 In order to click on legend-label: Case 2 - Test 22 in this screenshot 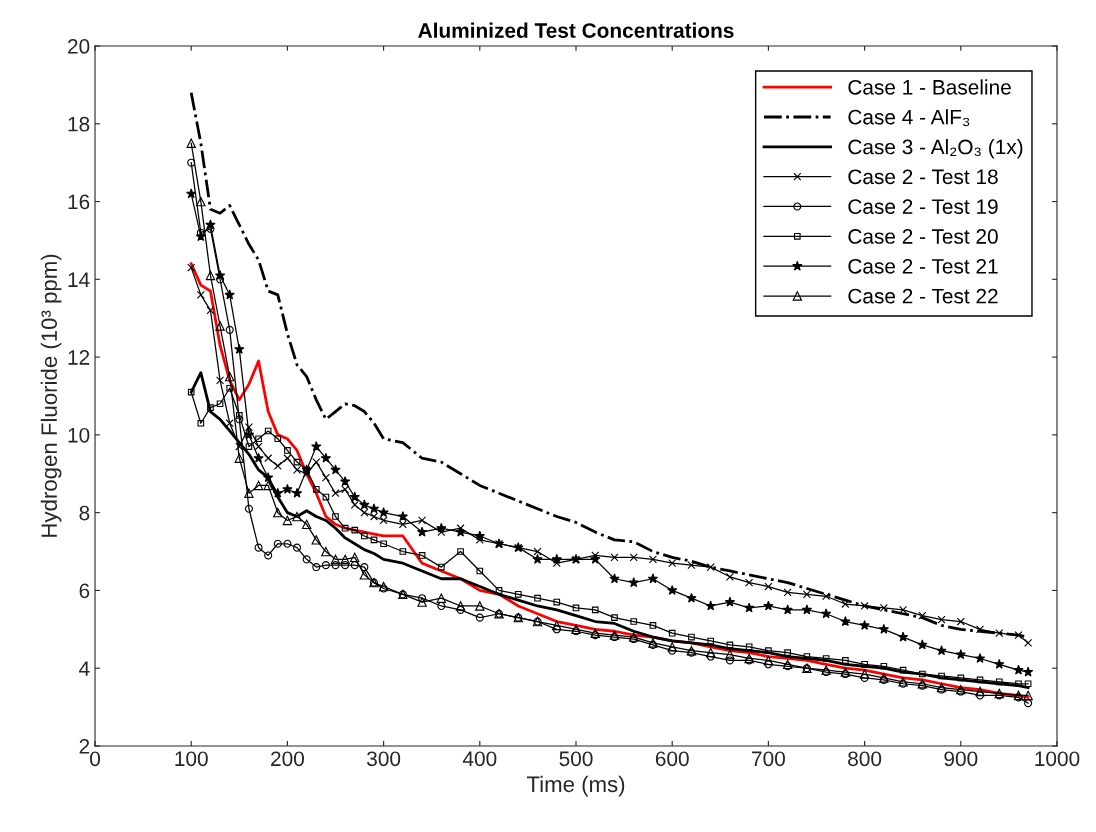, I will do `click(923, 296)`.